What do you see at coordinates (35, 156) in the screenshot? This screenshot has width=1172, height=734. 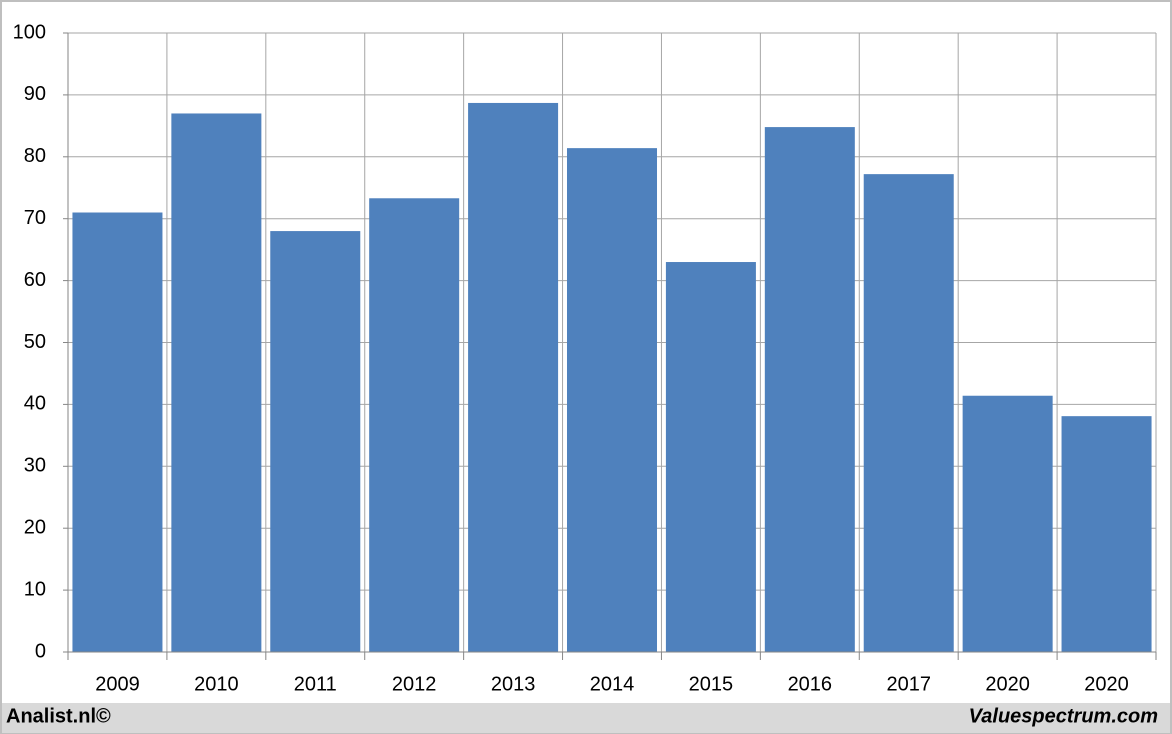 I see `y-tick-label: 80` at bounding box center [35, 156].